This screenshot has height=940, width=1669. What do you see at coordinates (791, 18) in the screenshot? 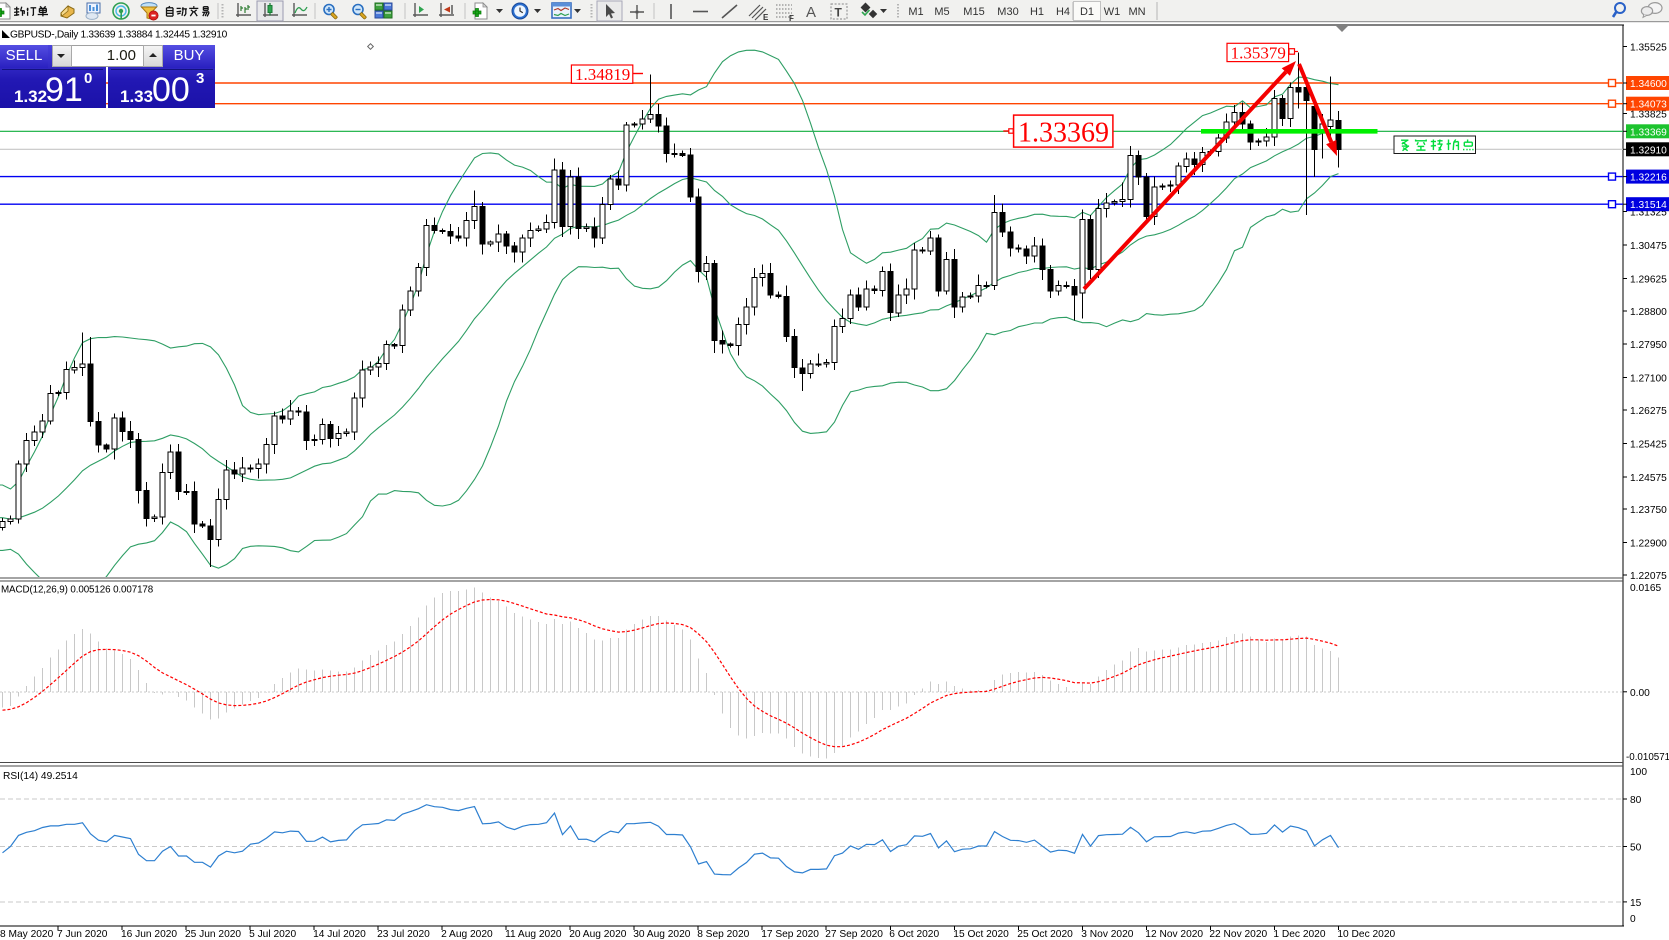
I see `svg-text: F` at bounding box center [791, 18].